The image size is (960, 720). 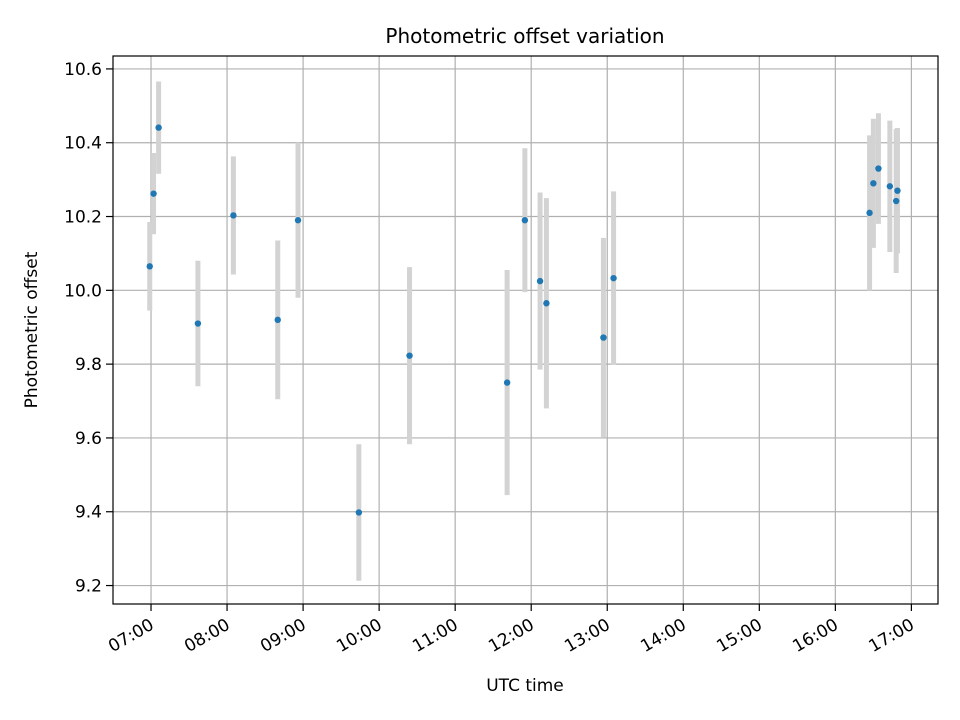 What do you see at coordinates (88, 513) in the screenshot?
I see `y-tick-label: 9.4` at bounding box center [88, 513].